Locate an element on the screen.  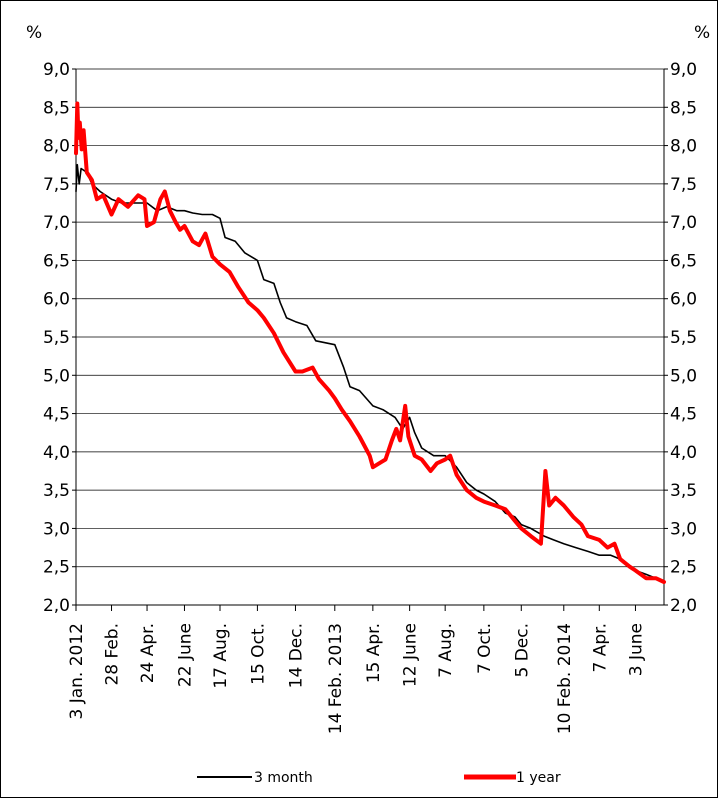
legend-label: 1 year is located at coordinates (538, 778).